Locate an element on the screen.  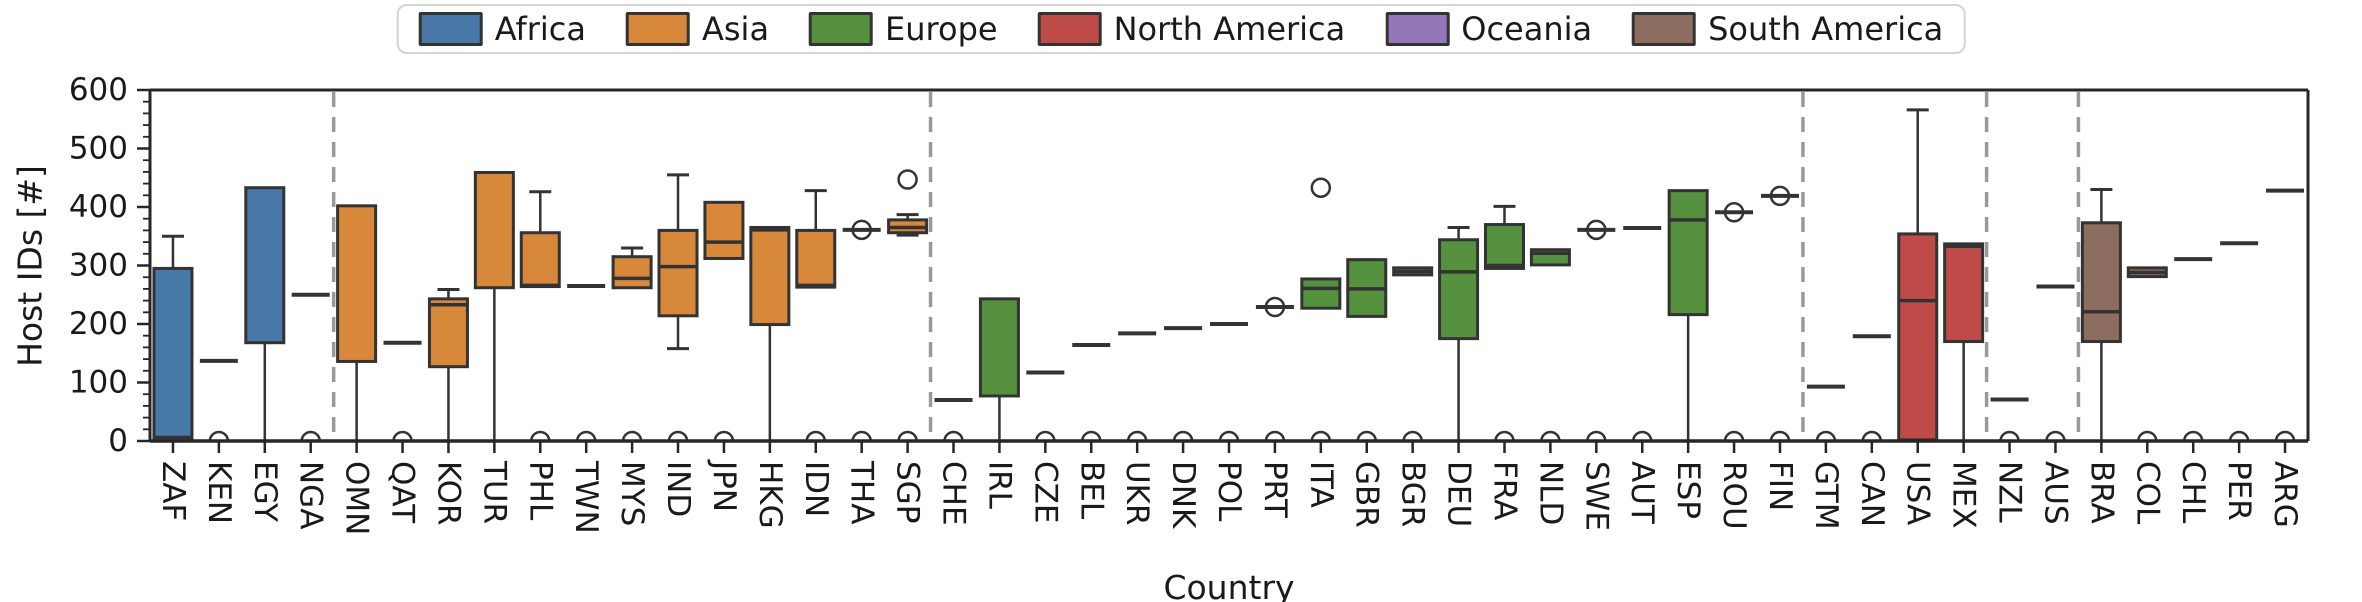
legend-item-south-america: South America is located at coordinates (1787, 29).